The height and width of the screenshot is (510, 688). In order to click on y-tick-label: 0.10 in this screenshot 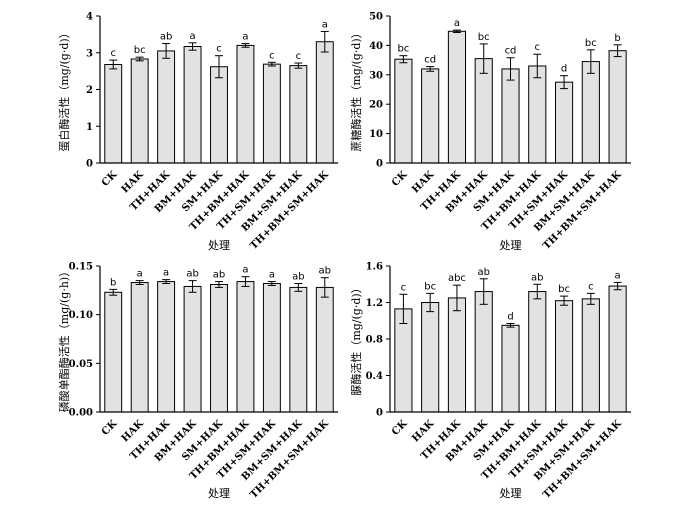, I will do `click(81, 315)`.